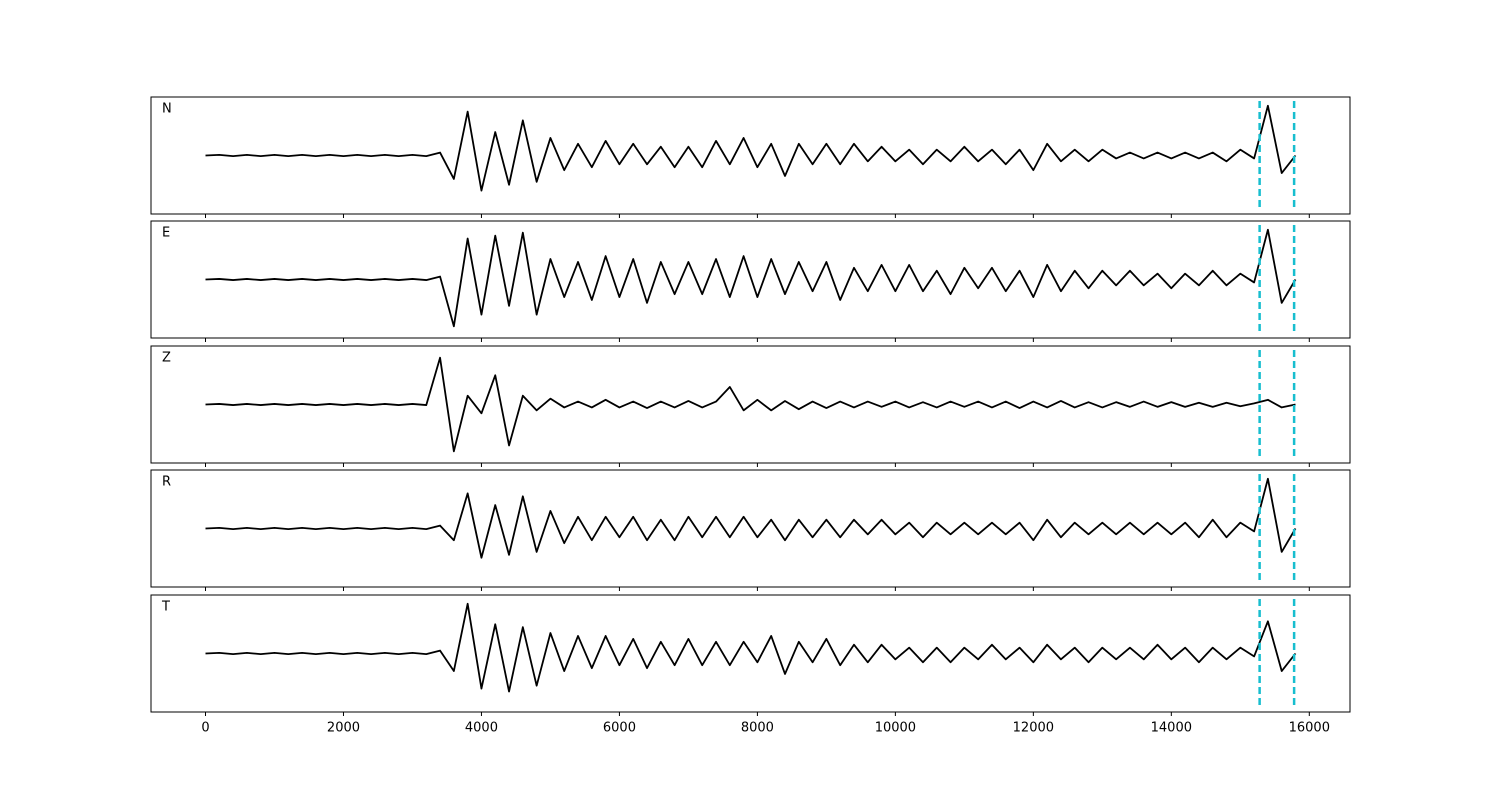 Image resolution: width=1500 pixels, height=800 pixels. What do you see at coordinates (1033, 728) in the screenshot?
I see `x-tick-label: 12000` at bounding box center [1033, 728].